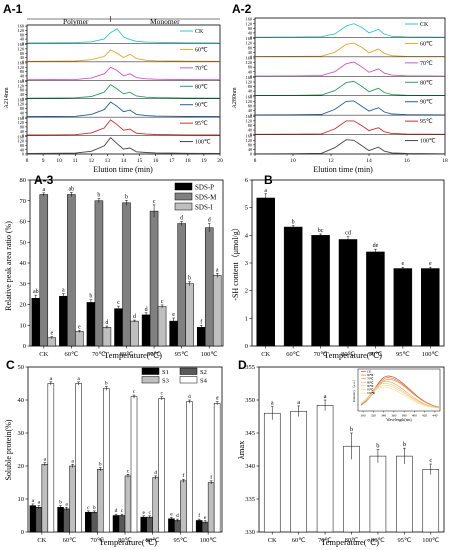  Describe the element at coordinates (24, 346) in the screenshot. I see `y-tick-label-a3: 0` at that location.